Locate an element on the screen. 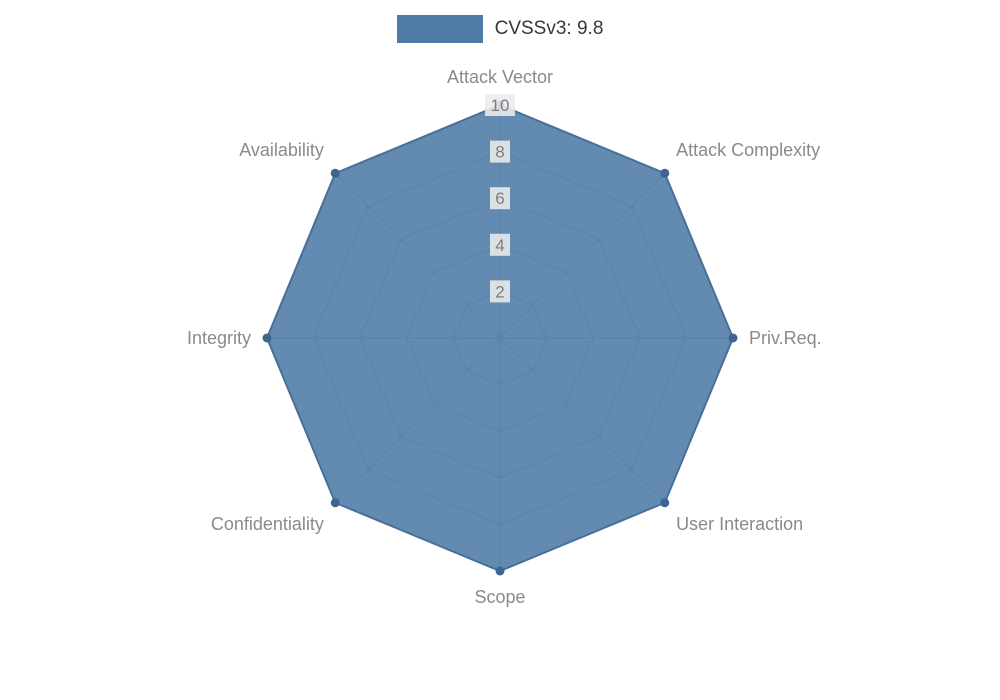 This screenshot has width=1000, height=700. axis-label-user-interaction: User Interaction is located at coordinates (739, 524).